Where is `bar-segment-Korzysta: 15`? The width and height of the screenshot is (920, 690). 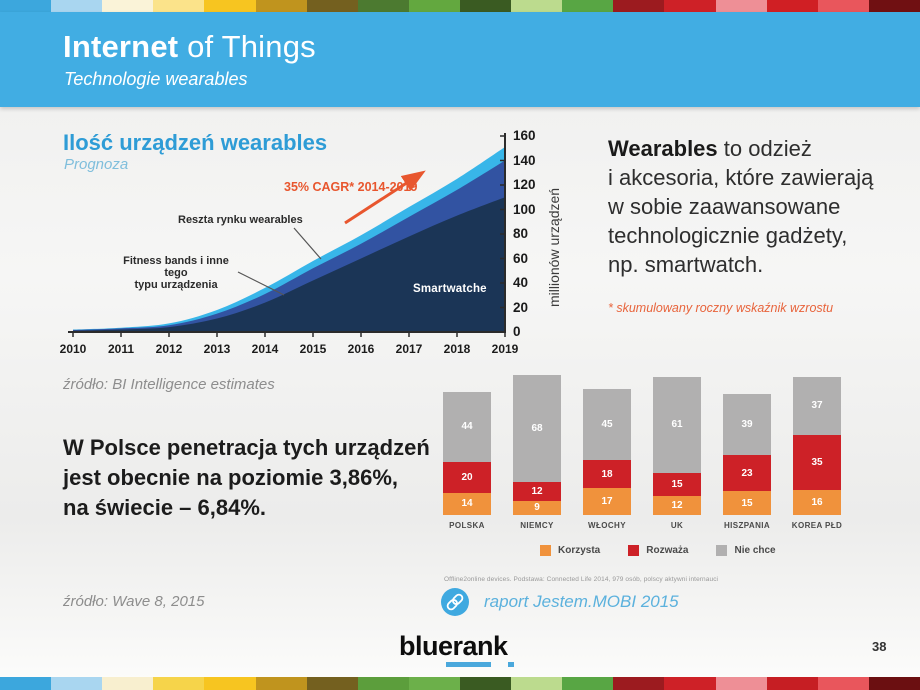
bar-segment-Korzysta: 15 is located at coordinates (747, 503).